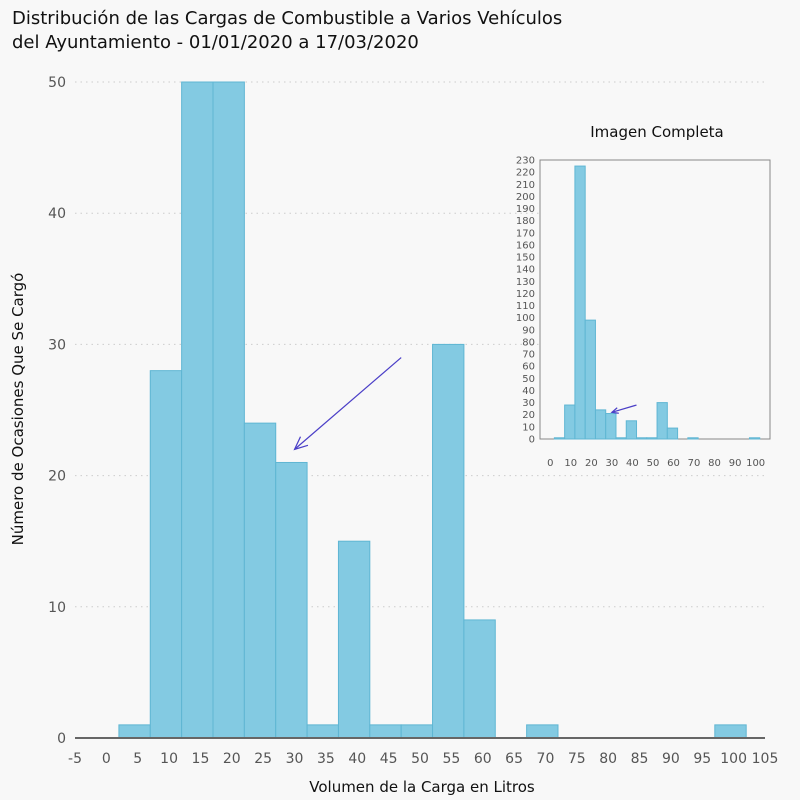  I want to click on inset-y-tick-label-60: 60, so click(528, 367).